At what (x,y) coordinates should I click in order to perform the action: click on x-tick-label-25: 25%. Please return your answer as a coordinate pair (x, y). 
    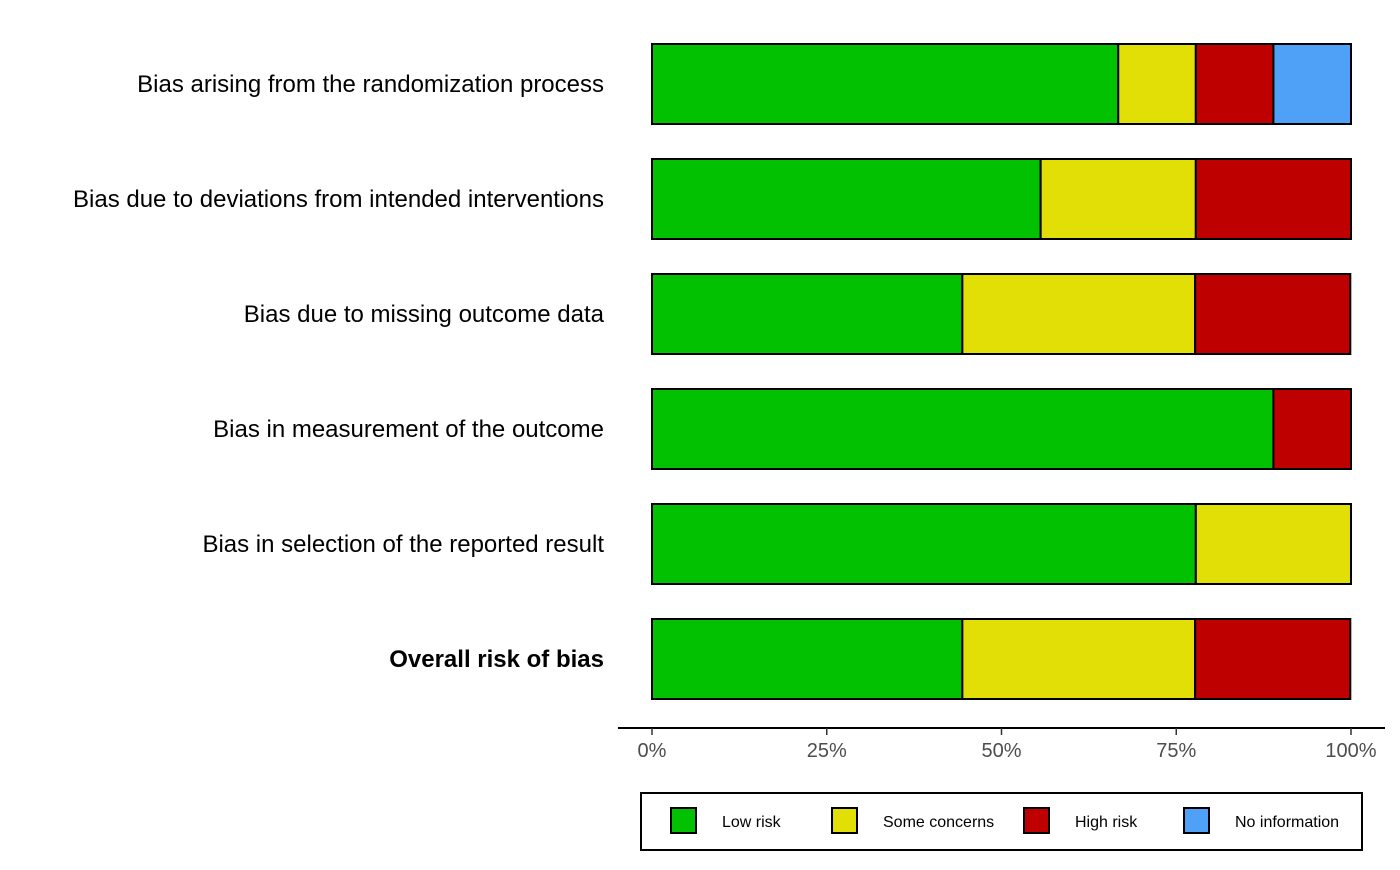
    Looking at the image, I should click on (827, 751).